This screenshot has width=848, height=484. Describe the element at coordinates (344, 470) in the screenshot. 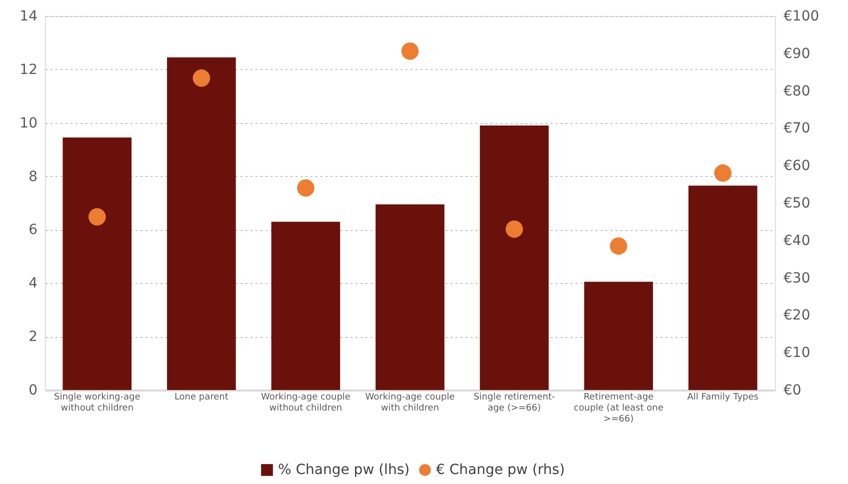

I see `legend-label: % Change pw (lhs)` at that location.